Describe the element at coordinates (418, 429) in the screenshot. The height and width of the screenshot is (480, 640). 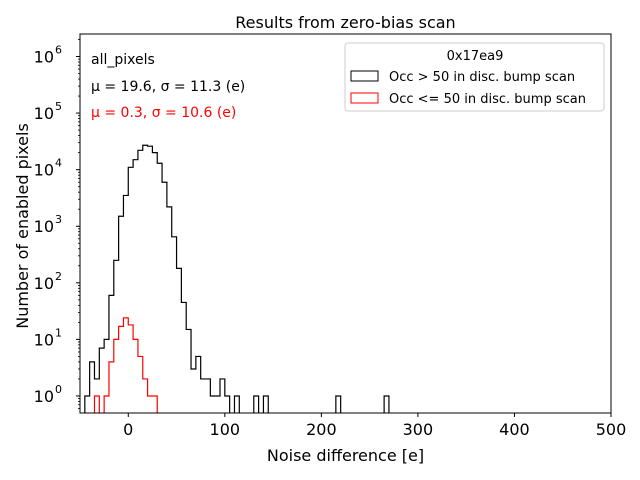
I see `x-tick-label: 300` at that location.